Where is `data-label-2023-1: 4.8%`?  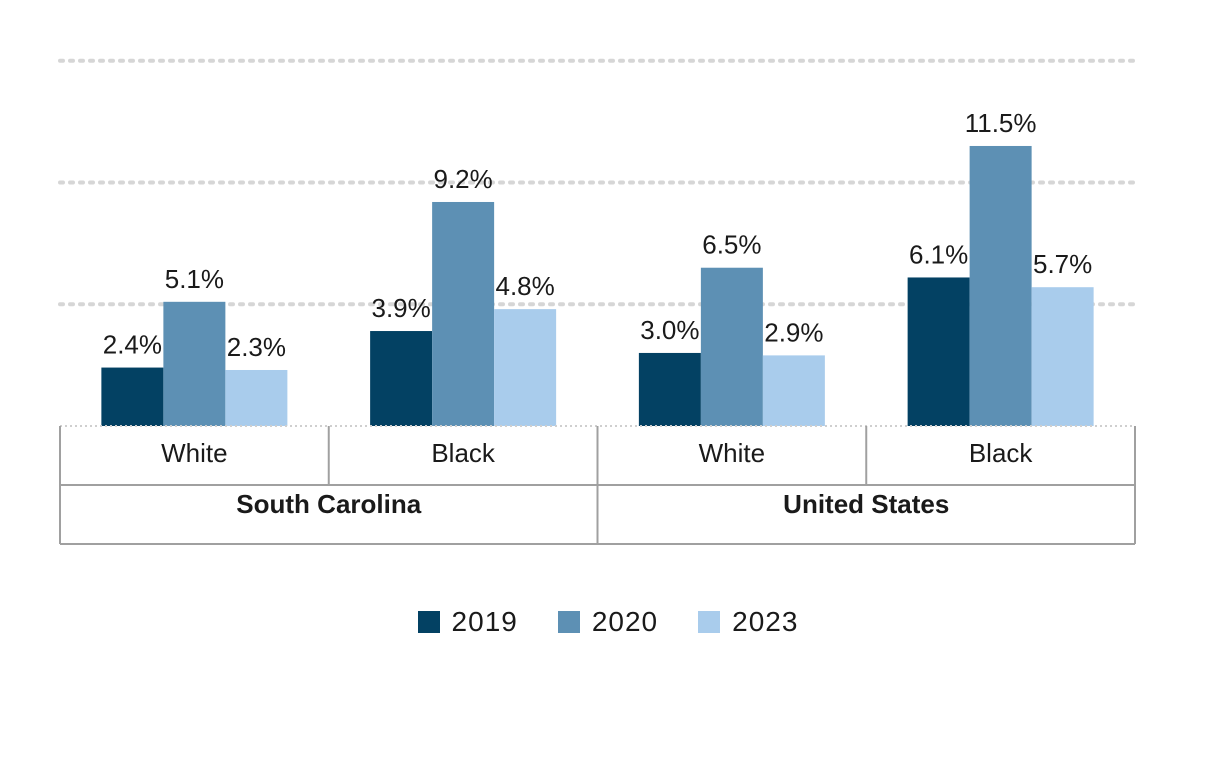
data-label-2023-1: 4.8% is located at coordinates (524, 286).